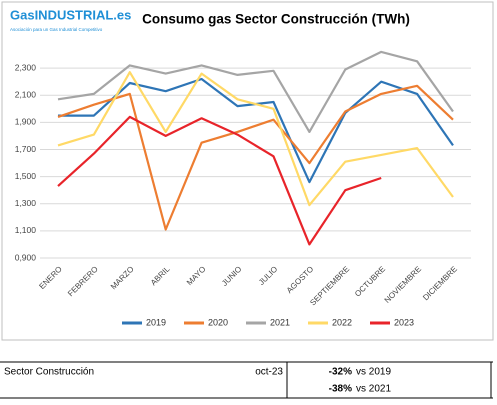  Describe the element at coordinates (280, 322) in the screenshot. I see `legend-label: 2021` at that location.